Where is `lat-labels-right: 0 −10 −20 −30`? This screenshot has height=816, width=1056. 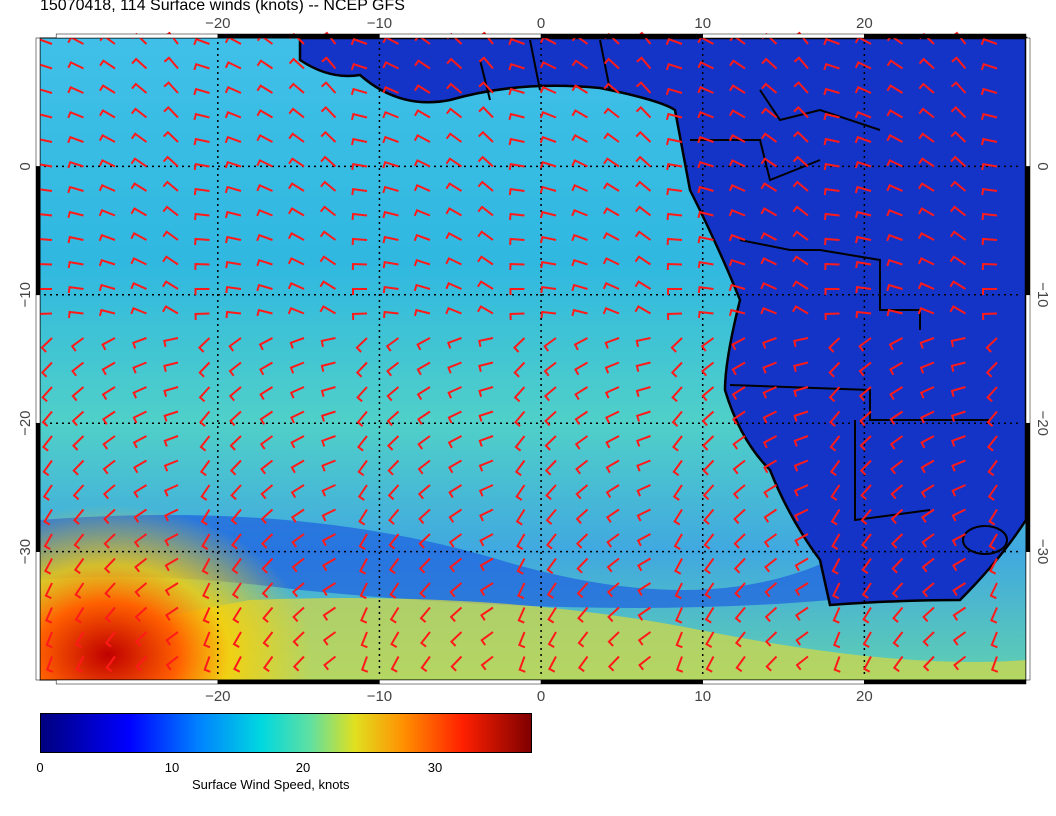
lat-labels-right: 0 −10 −20 −30 is located at coordinates (1042, 363).